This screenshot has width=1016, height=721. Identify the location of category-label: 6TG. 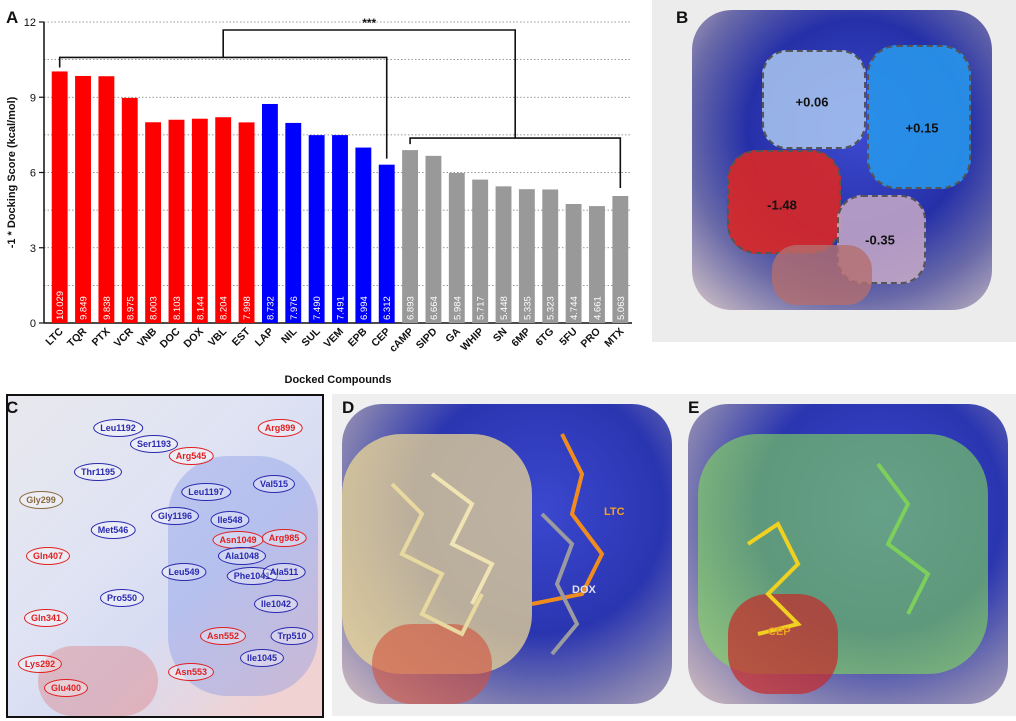
(544, 337).